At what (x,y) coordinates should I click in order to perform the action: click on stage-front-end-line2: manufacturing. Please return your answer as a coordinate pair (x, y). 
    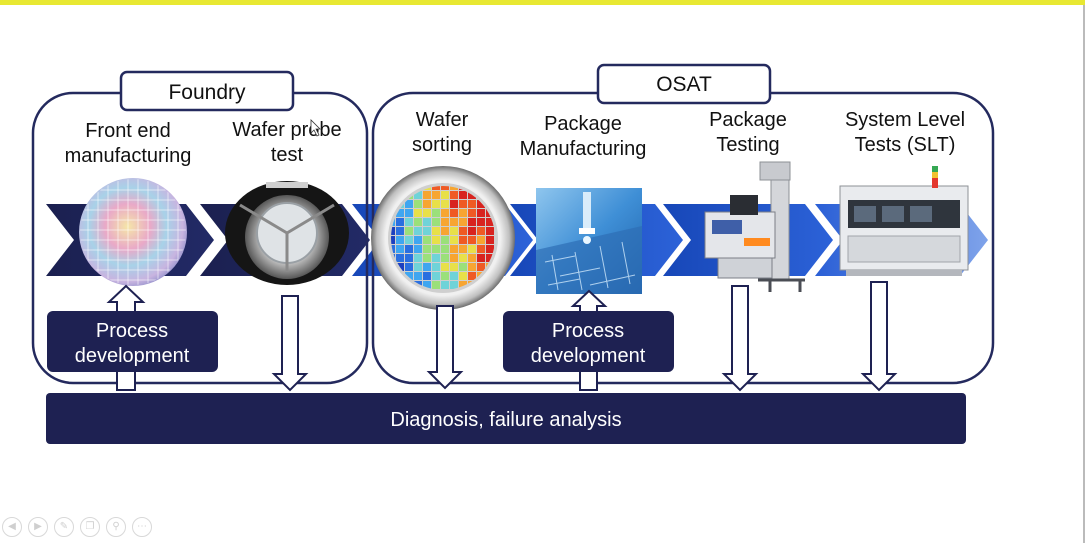
    Looking at the image, I should click on (128, 156).